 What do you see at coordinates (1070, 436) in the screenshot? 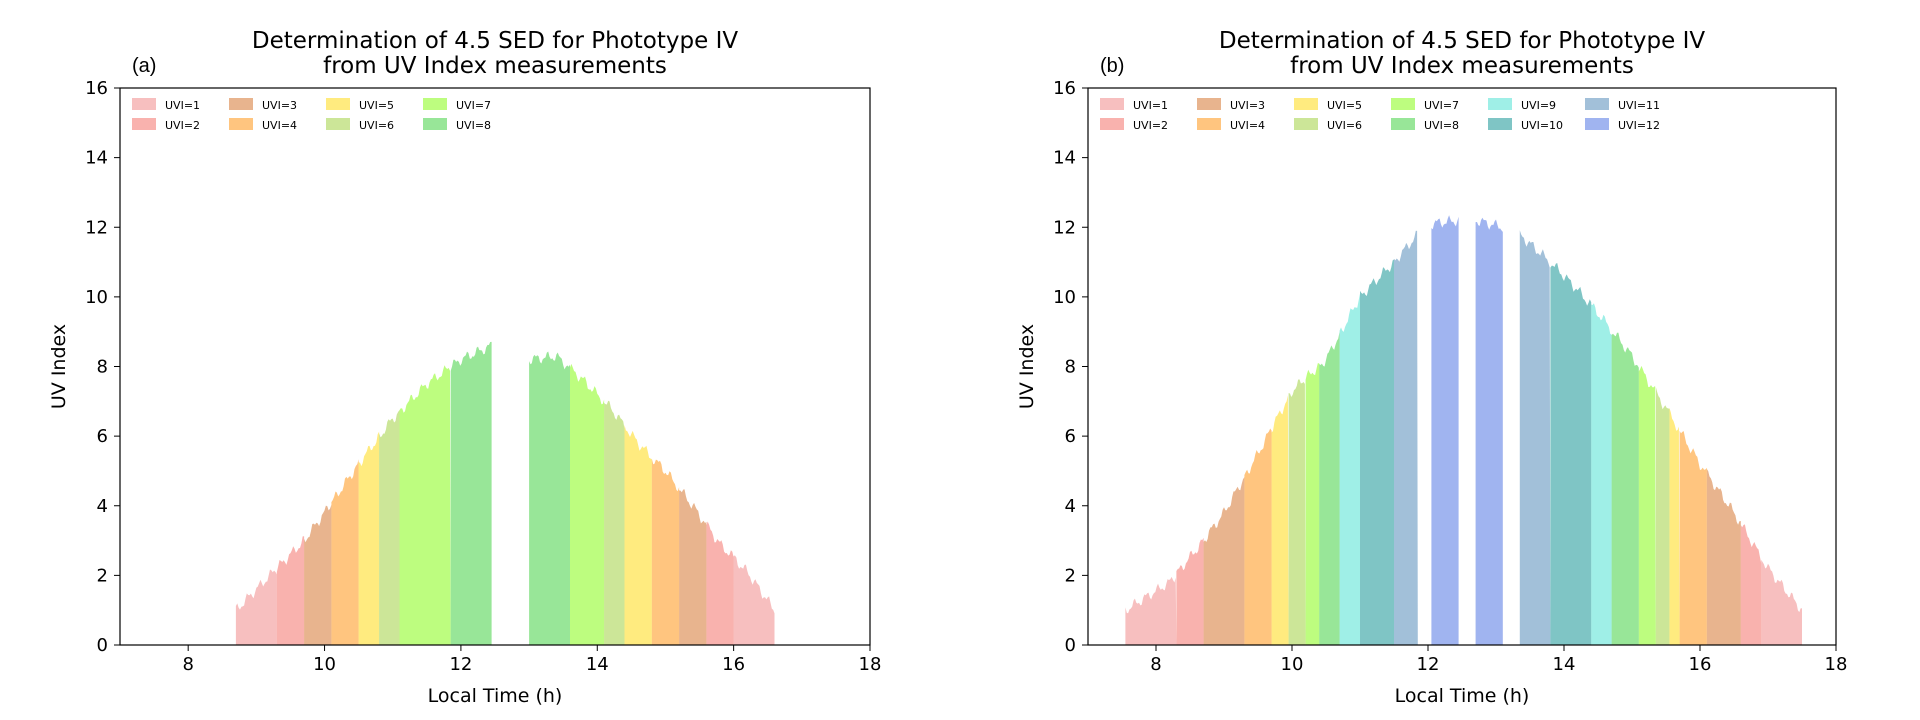
I see `y-tick-label: 6` at bounding box center [1070, 436].